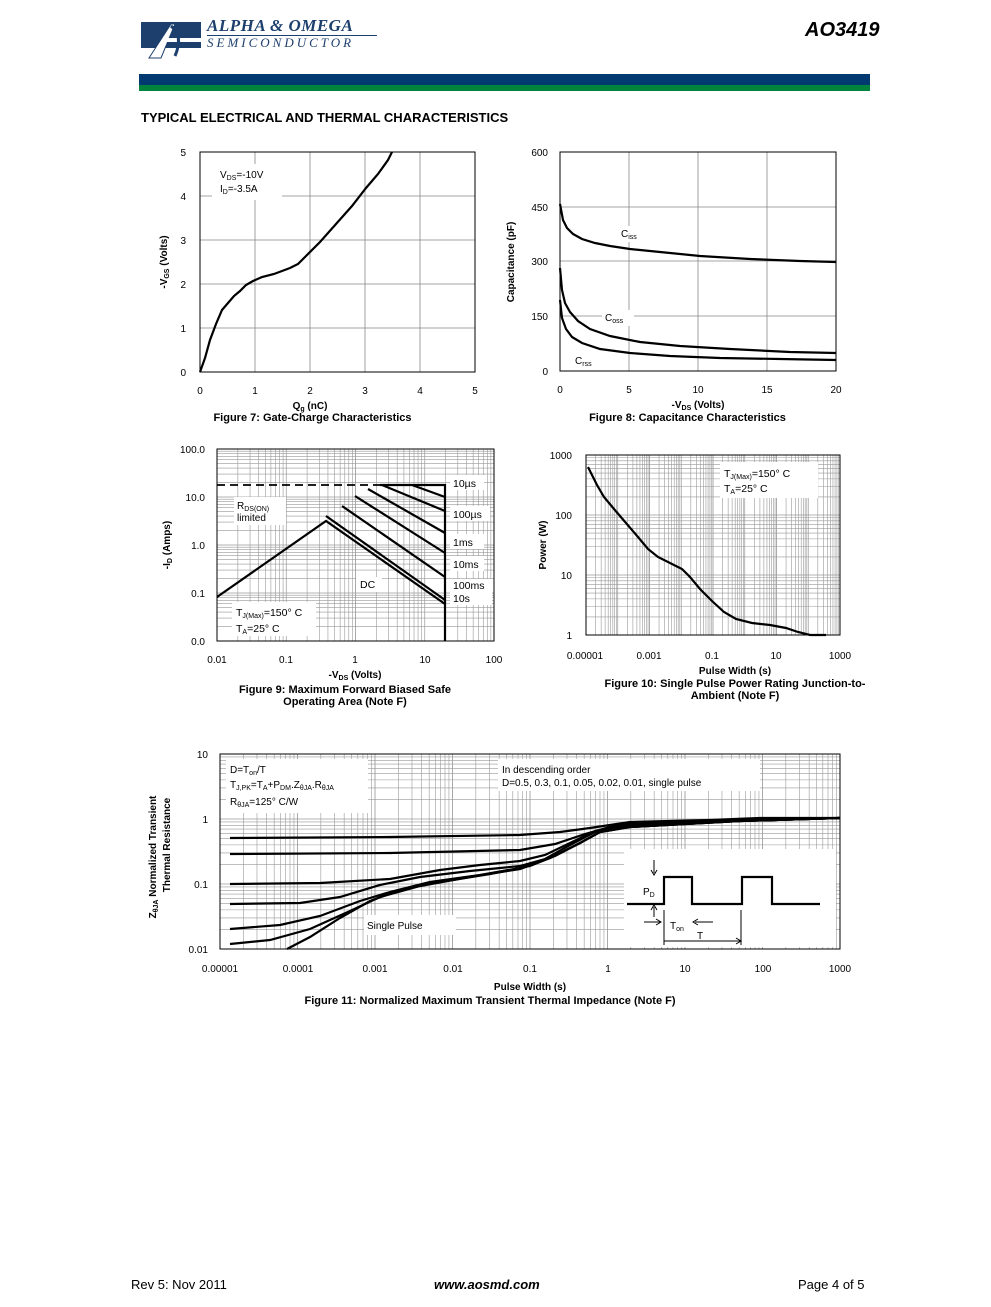 The image size is (991, 1307). What do you see at coordinates (183, 329) in the screenshot?
I see `fig7-ytick: 1` at bounding box center [183, 329].